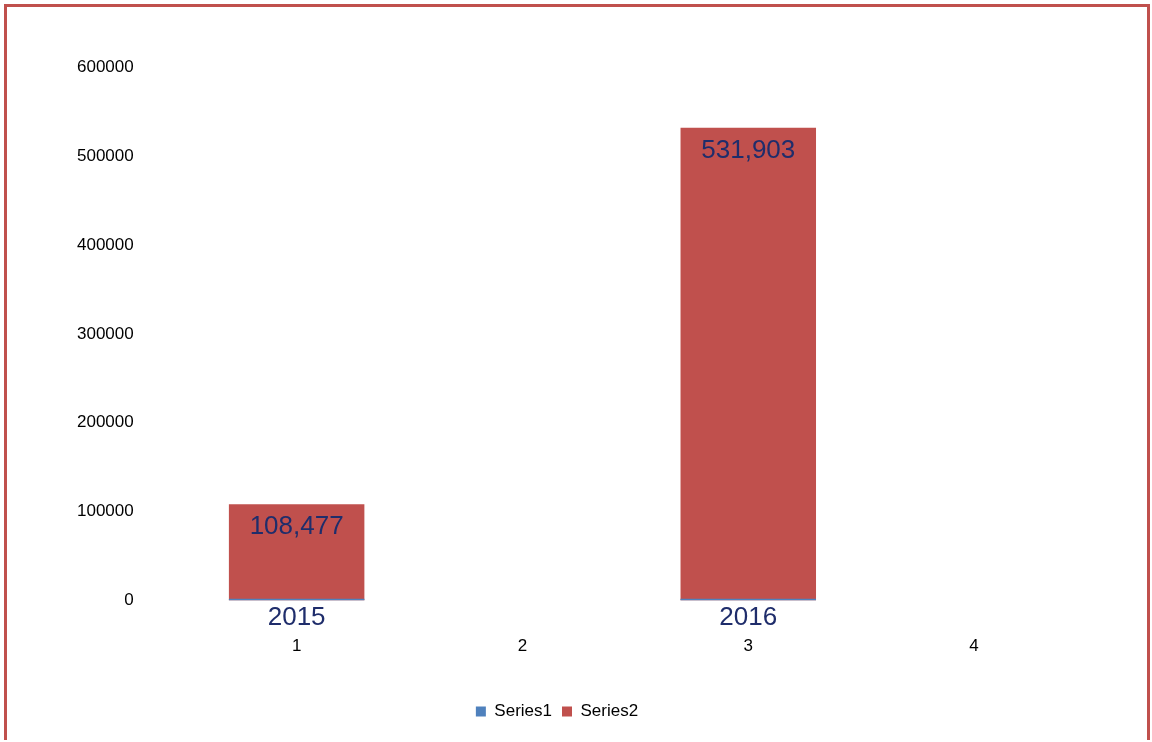 The image size is (1152, 742). What do you see at coordinates (748, 646) in the screenshot?
I see `x-tick-label: 3` at bounding box center [748, 646].